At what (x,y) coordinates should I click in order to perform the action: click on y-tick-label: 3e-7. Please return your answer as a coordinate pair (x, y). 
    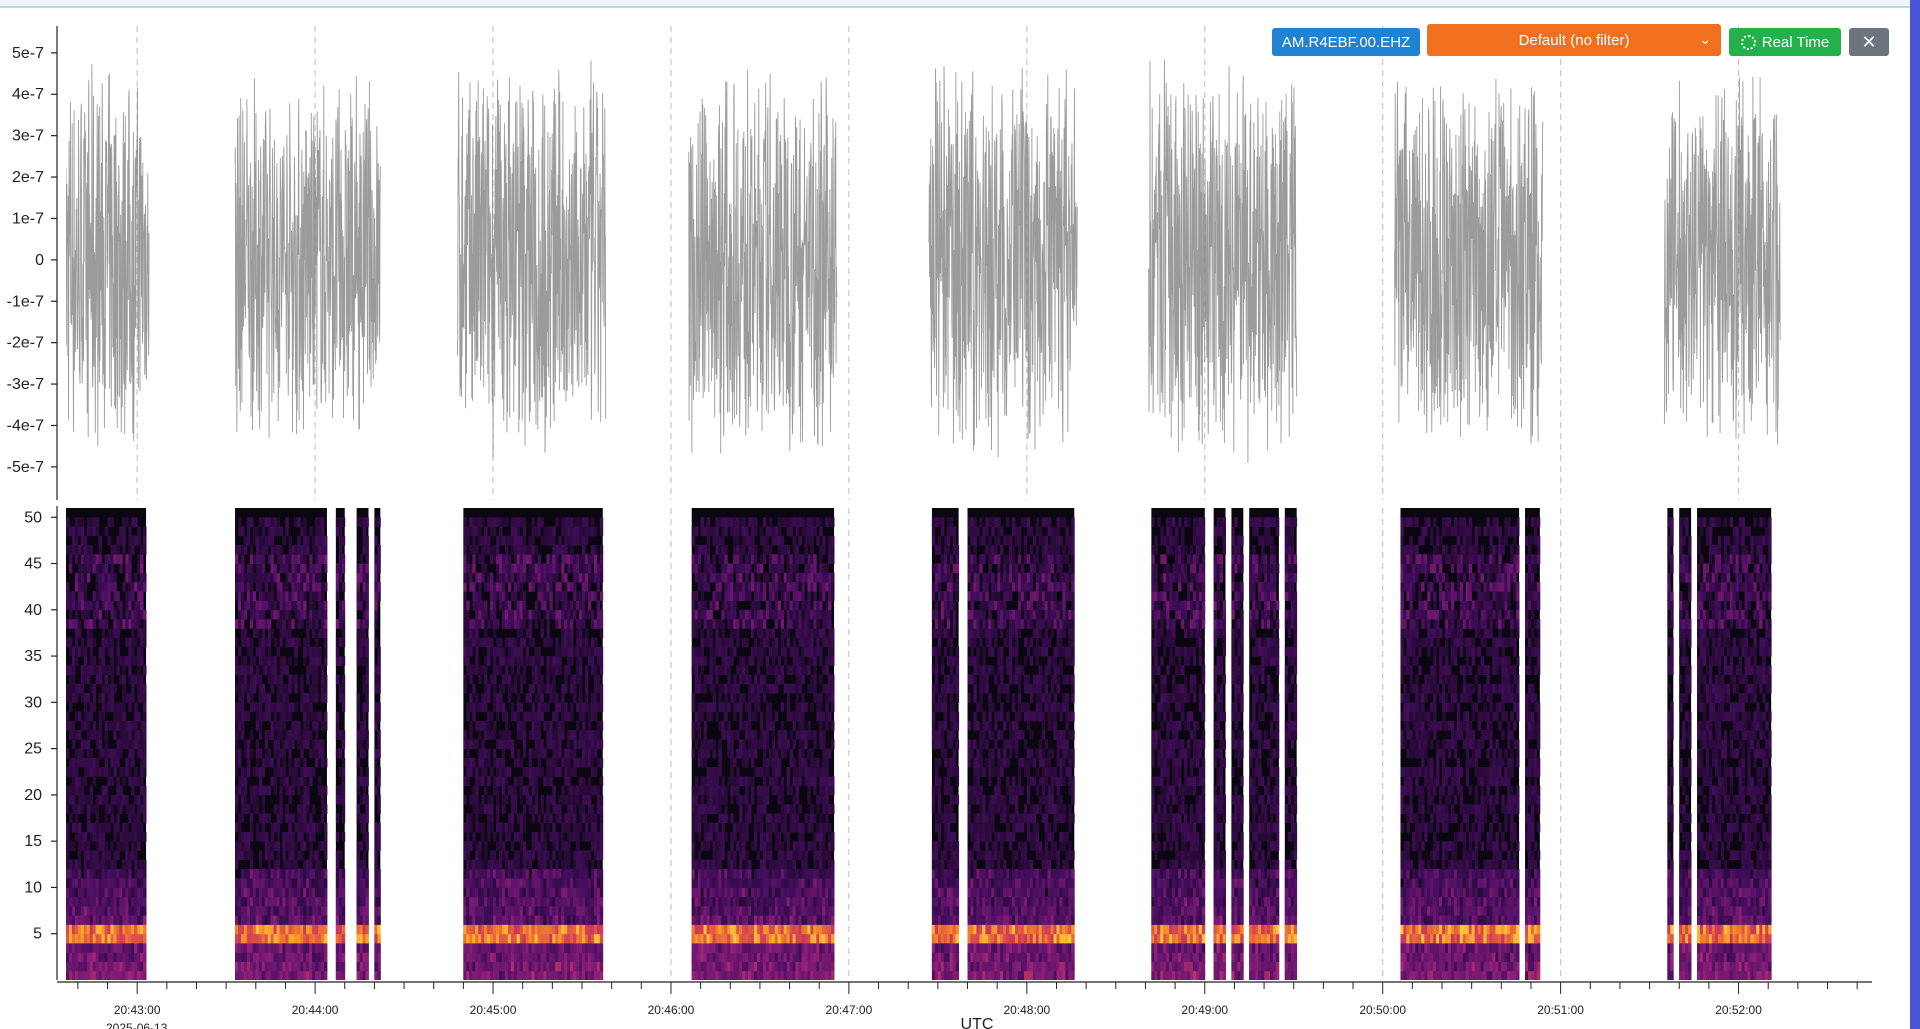
    Looking at the image, I should click on (28, 136).